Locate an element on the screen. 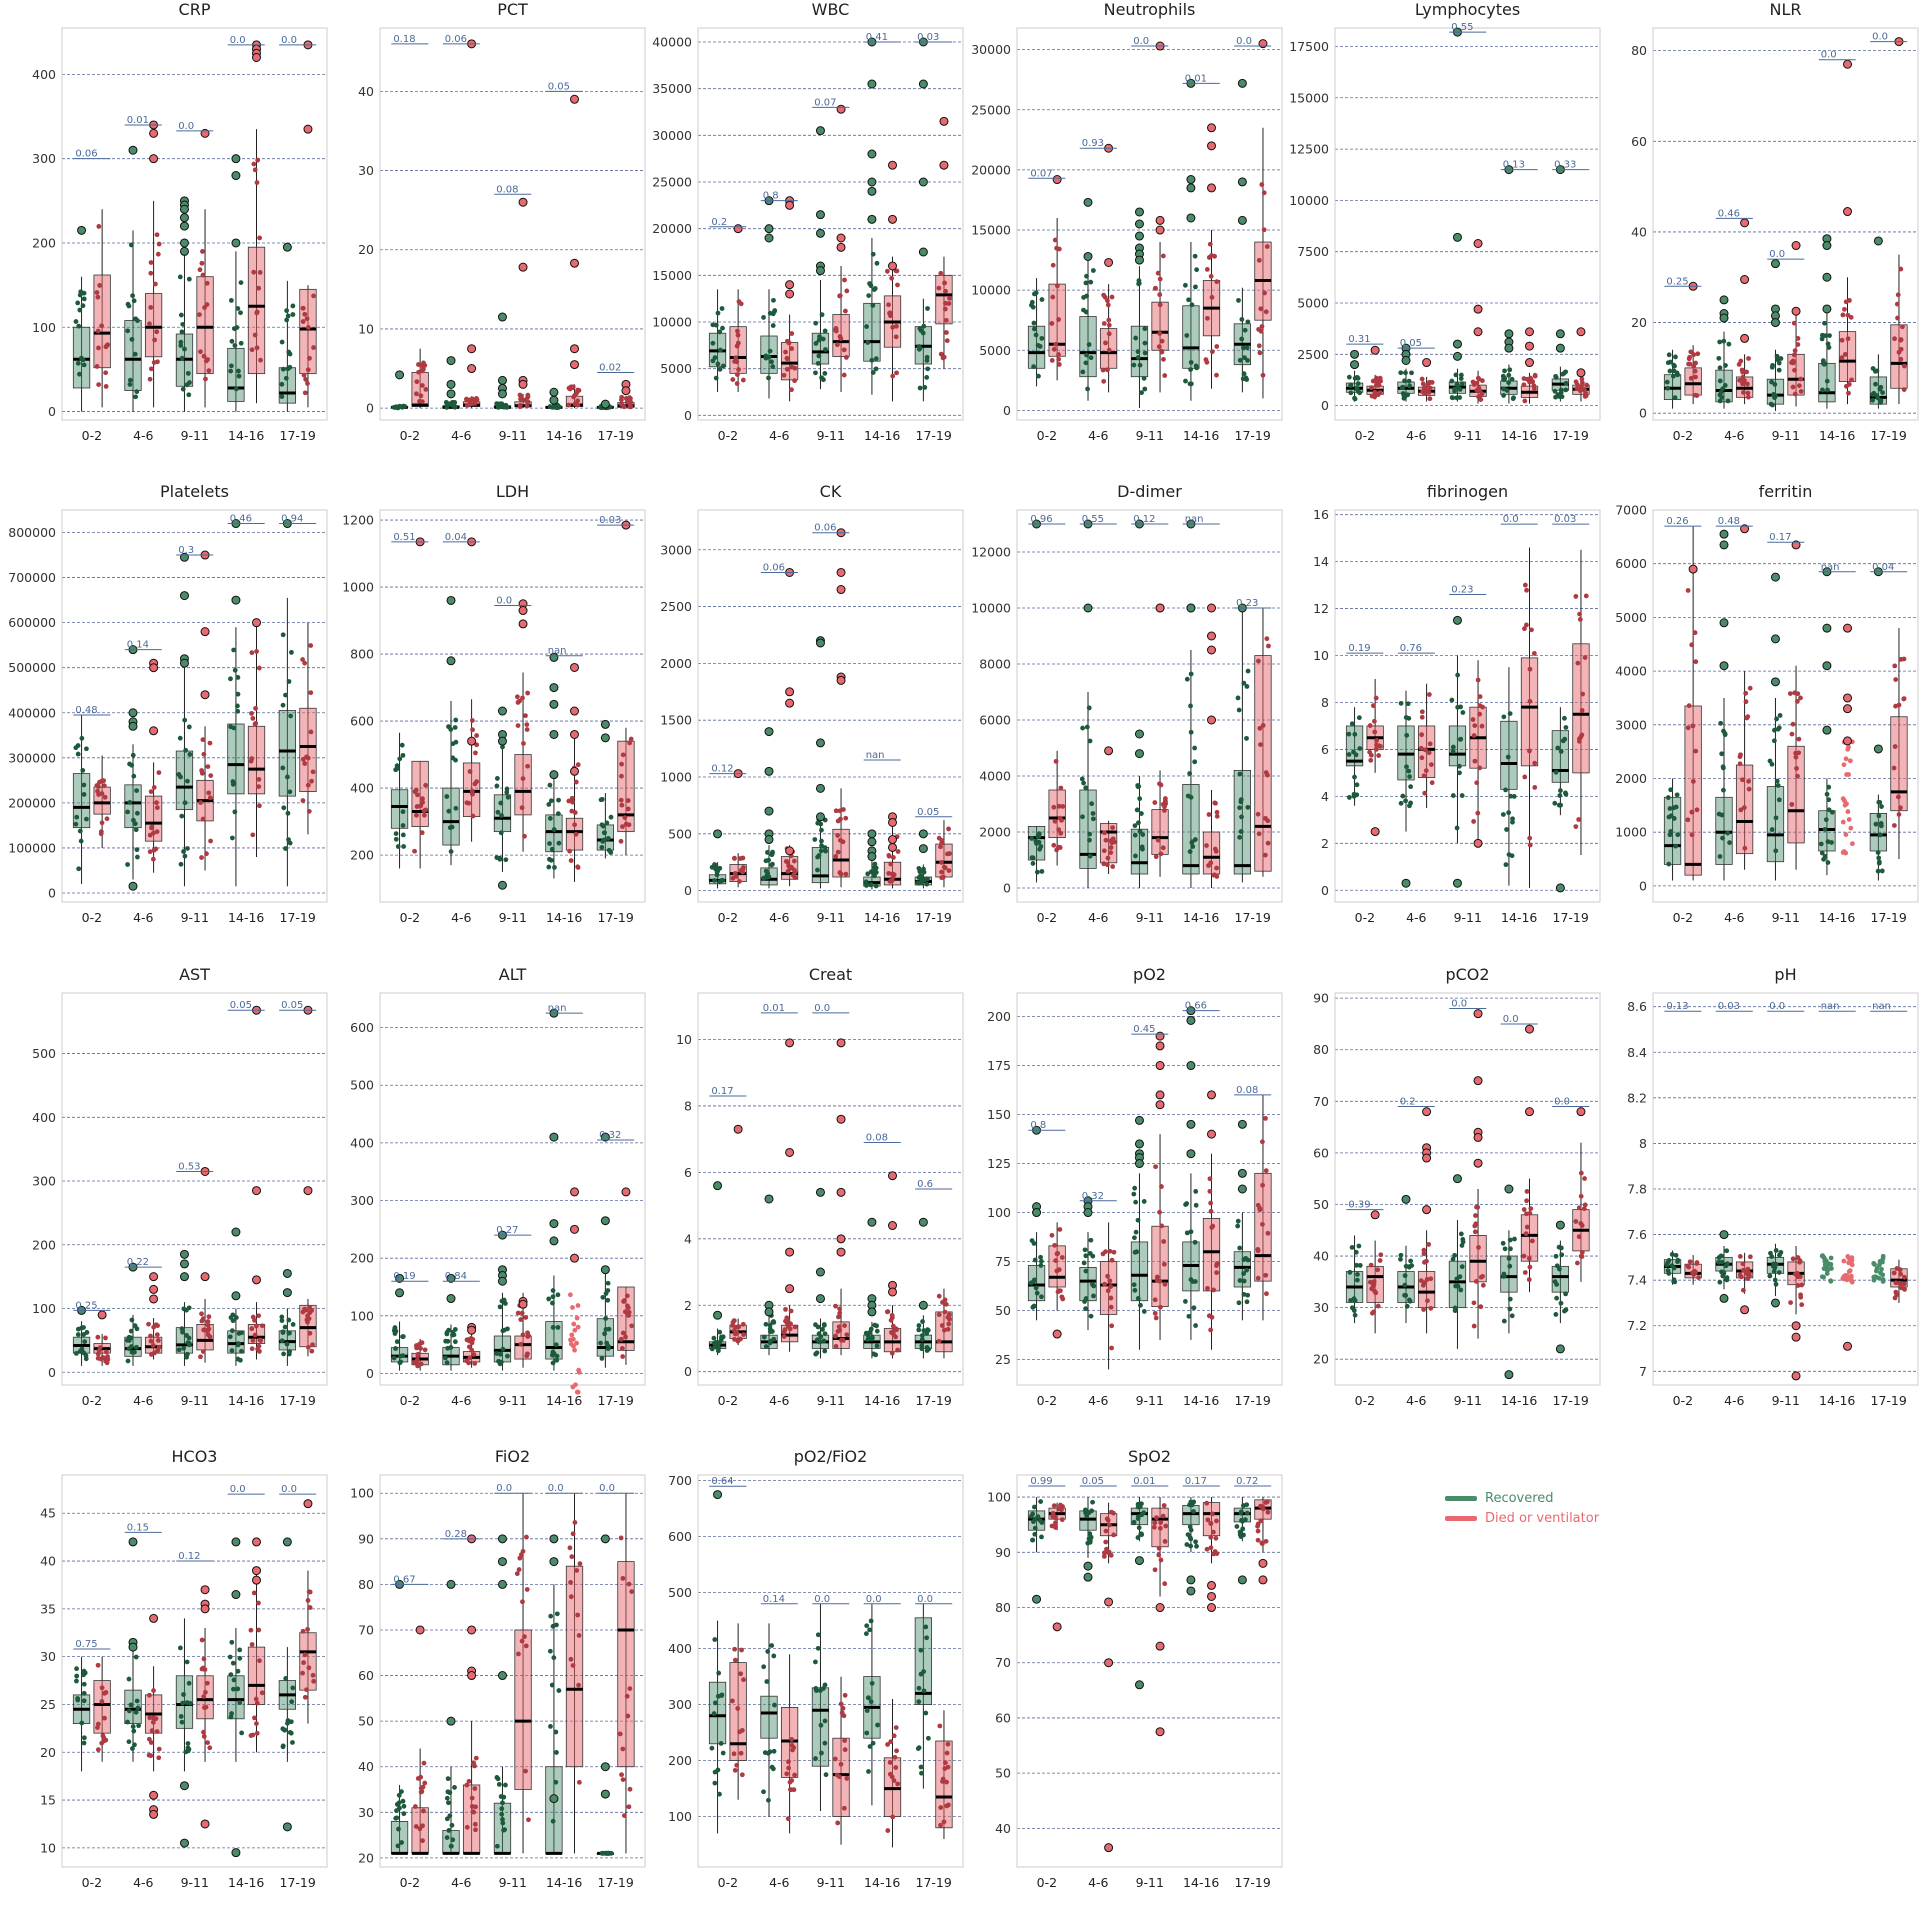  y-tick-label: 300 is located at coordinates (44, 1181).